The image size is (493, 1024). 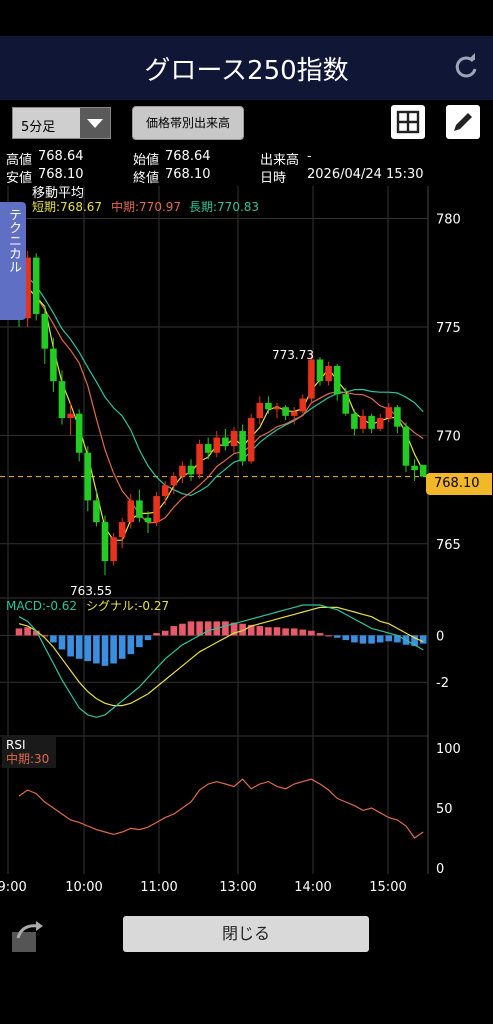 What do you see at coordinates (13, 240) in the screenshot?
I see `technical-tab-label: テクニカル` at bounding box center [13, 240].